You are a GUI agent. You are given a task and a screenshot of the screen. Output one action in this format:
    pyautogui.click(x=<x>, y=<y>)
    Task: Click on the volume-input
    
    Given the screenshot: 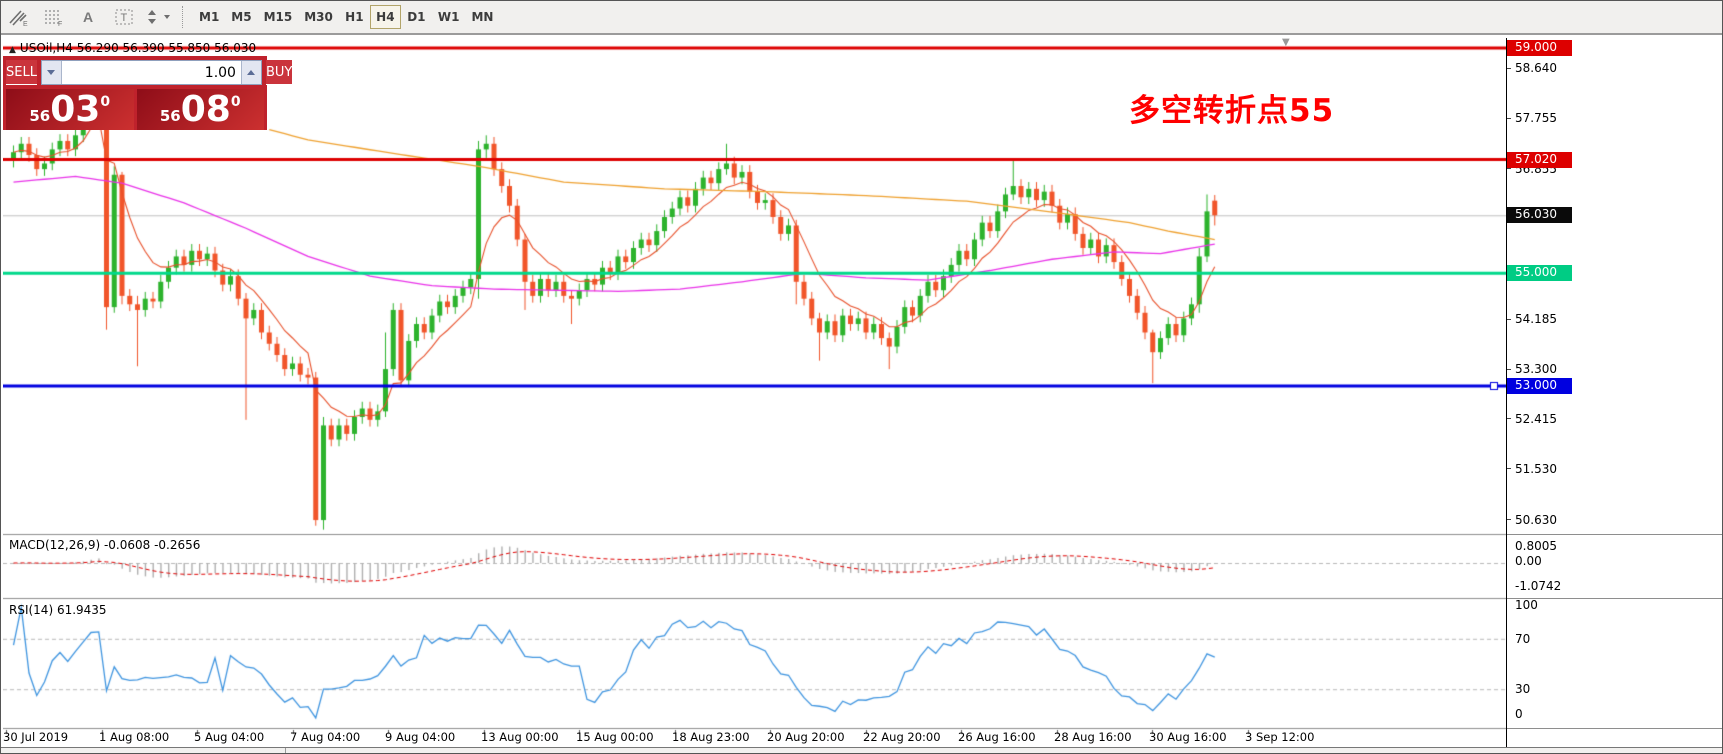 What is the action you would take?
    pyautogui.click(x=151, y=72)
    